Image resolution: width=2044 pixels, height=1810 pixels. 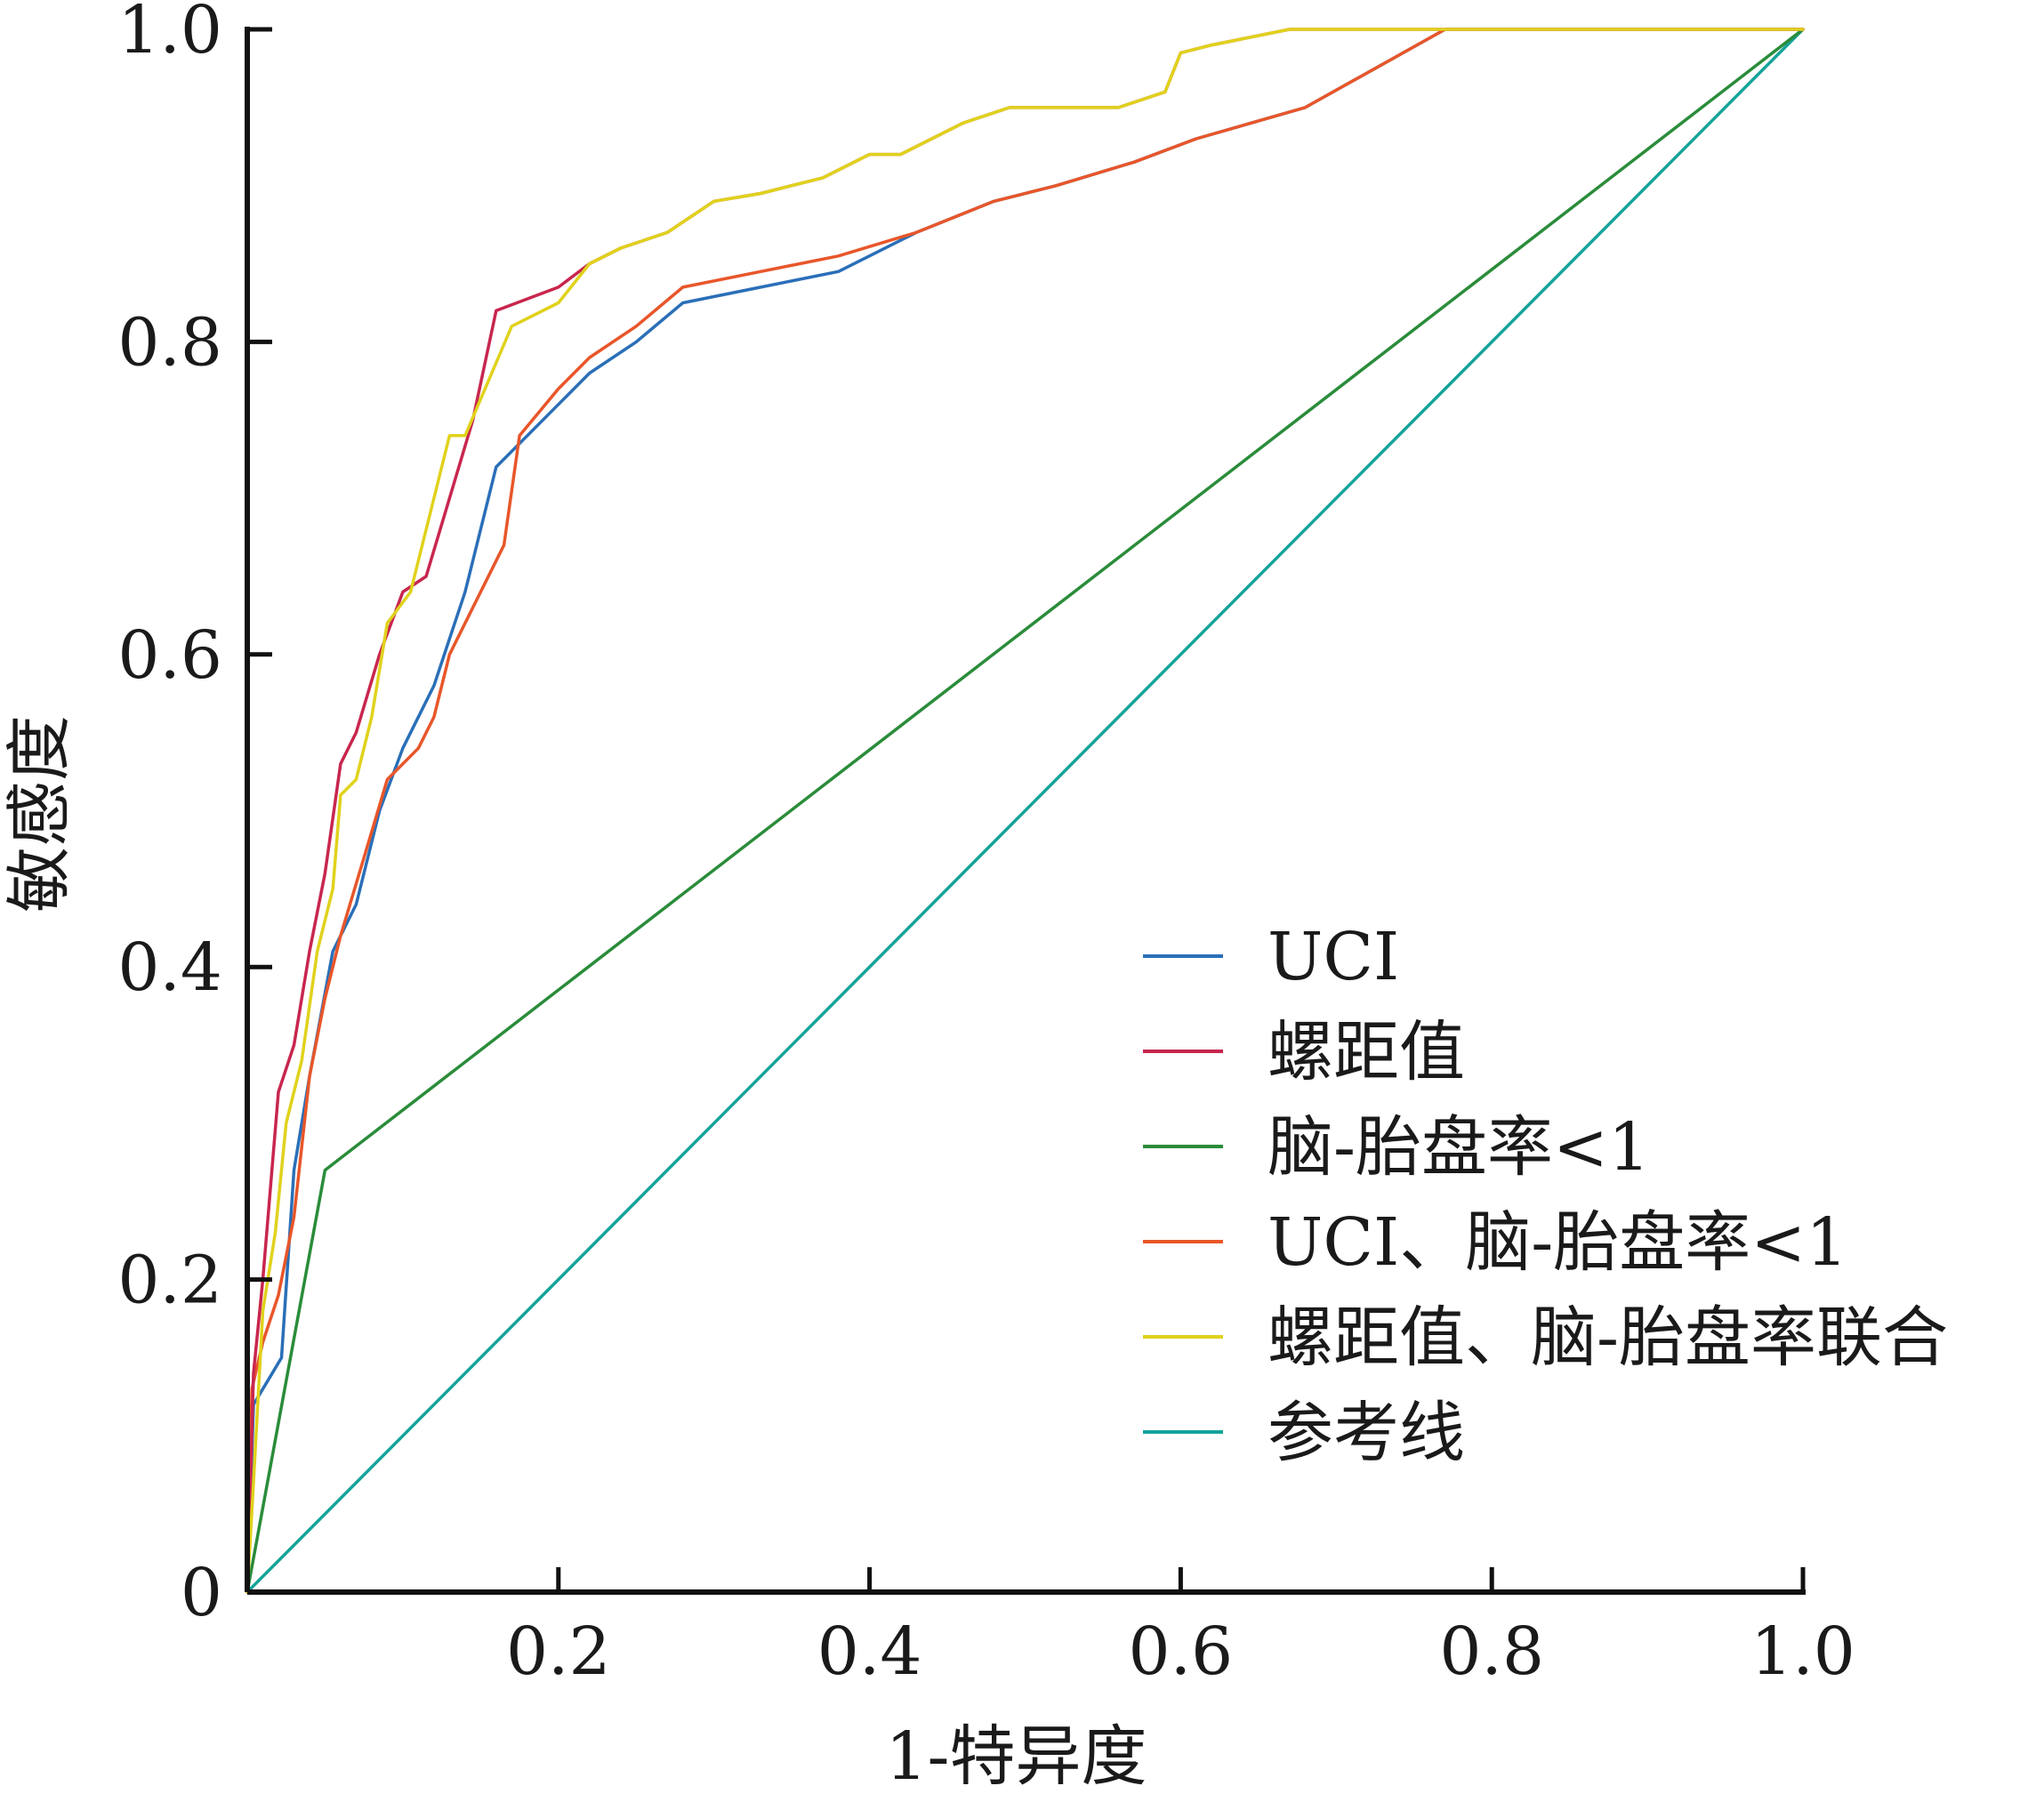 What do you see at coordinates (169, 1281) in the screenshot?
I see `y-tick-label: 0.2` at bounding box center [169, 1281].